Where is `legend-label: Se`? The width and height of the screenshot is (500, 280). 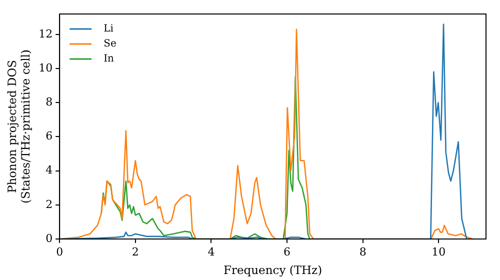 legend-label: Se is located at coordinates (110, 44).